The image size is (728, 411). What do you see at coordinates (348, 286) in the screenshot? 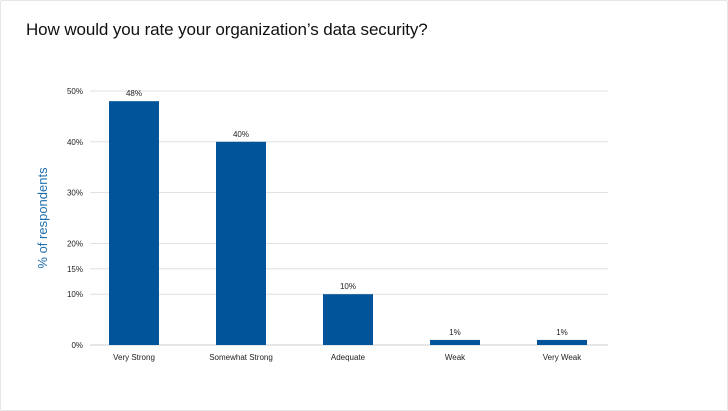
I see `data-label: 10%` at bounding box center [348, 286].